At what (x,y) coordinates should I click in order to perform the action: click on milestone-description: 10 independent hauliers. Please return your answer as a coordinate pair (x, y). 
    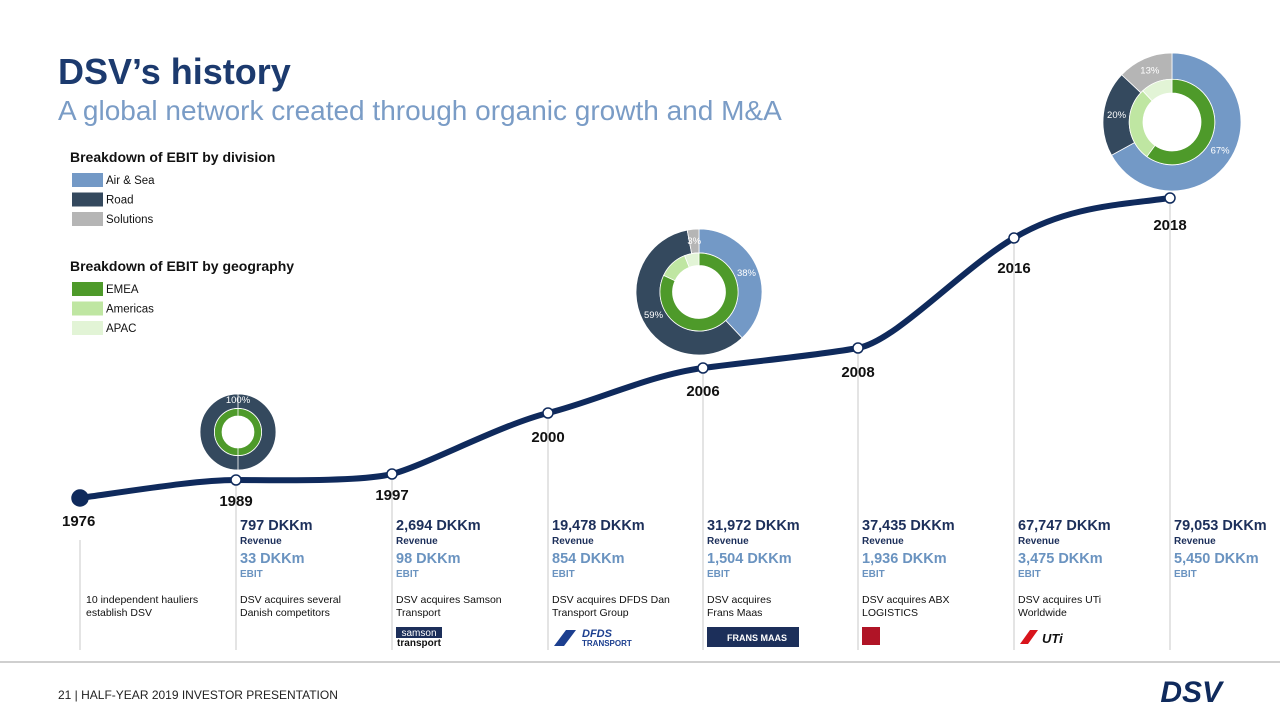
    Looking at the image, I should click on (142, 600).